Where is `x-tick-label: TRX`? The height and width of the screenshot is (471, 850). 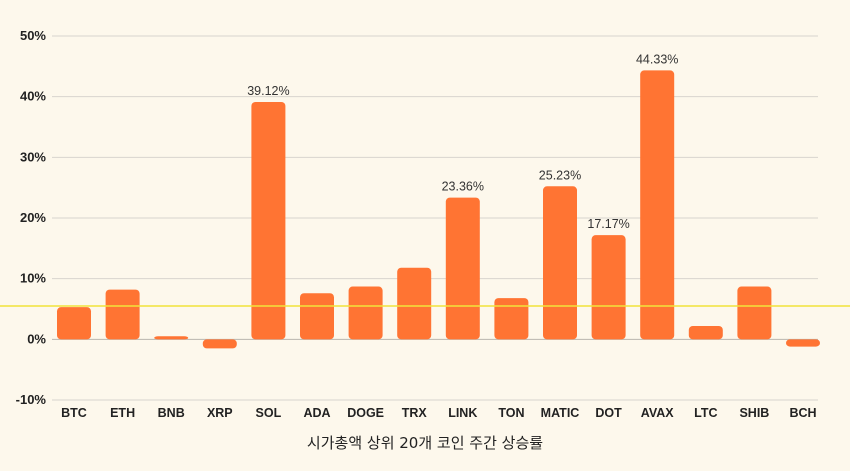
x-tick-label: TRX is located at coordinates (415, 413).